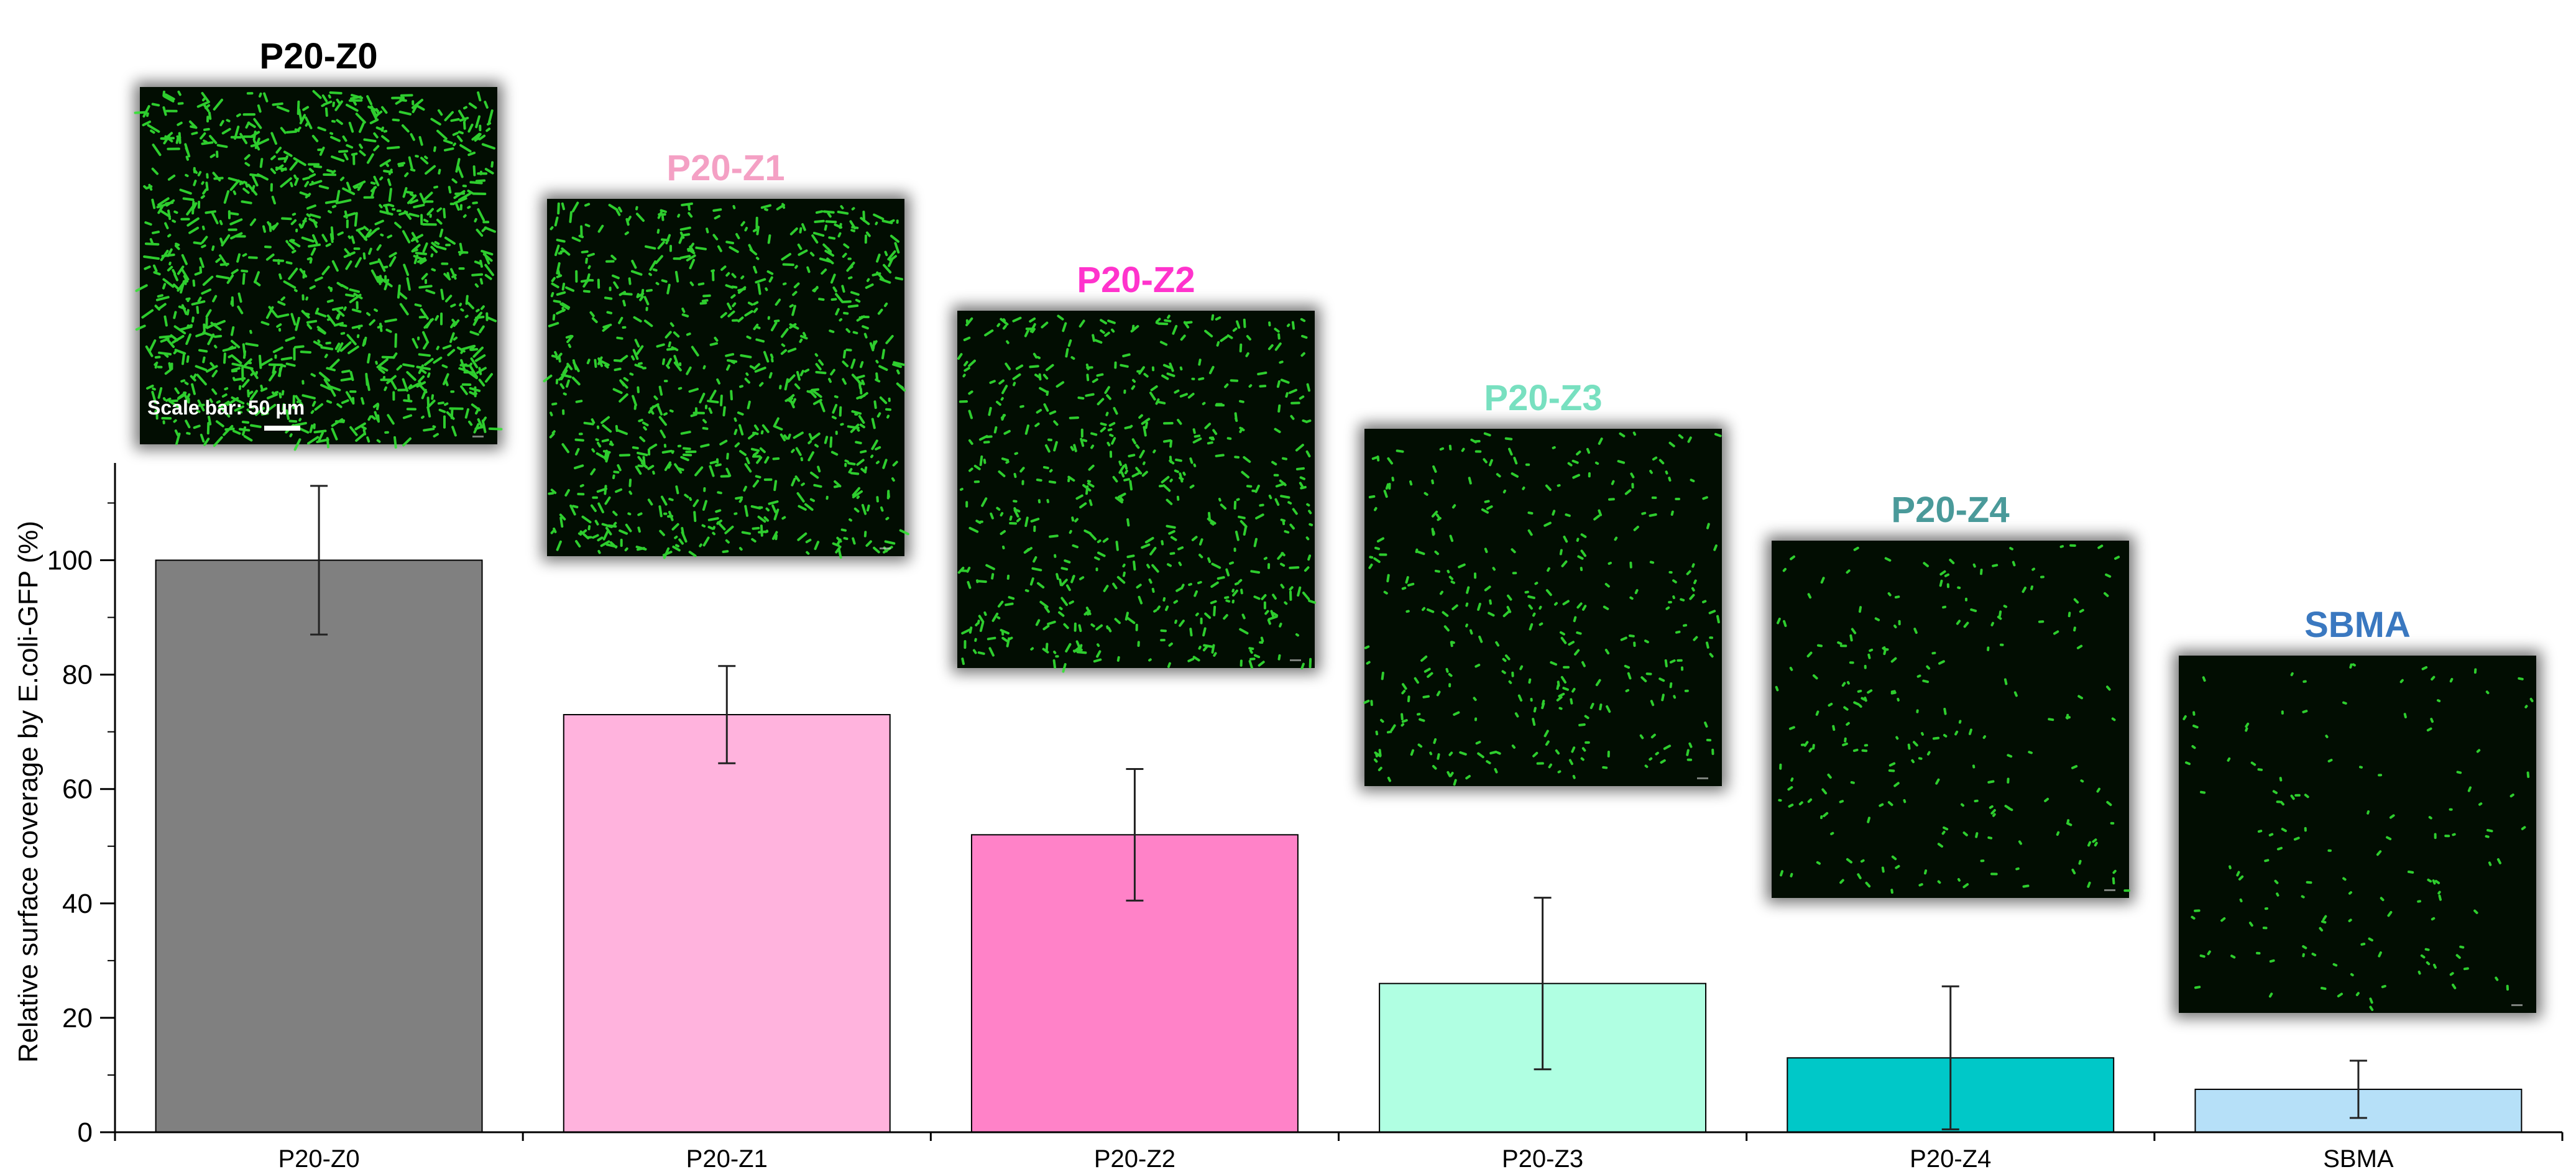 Image resolution: width=2576 pixels, height=1172 pixels. I want to click on micrograph-p20-z0: P20-Z0 Scale bar: 50 µm, so click(319, 243).